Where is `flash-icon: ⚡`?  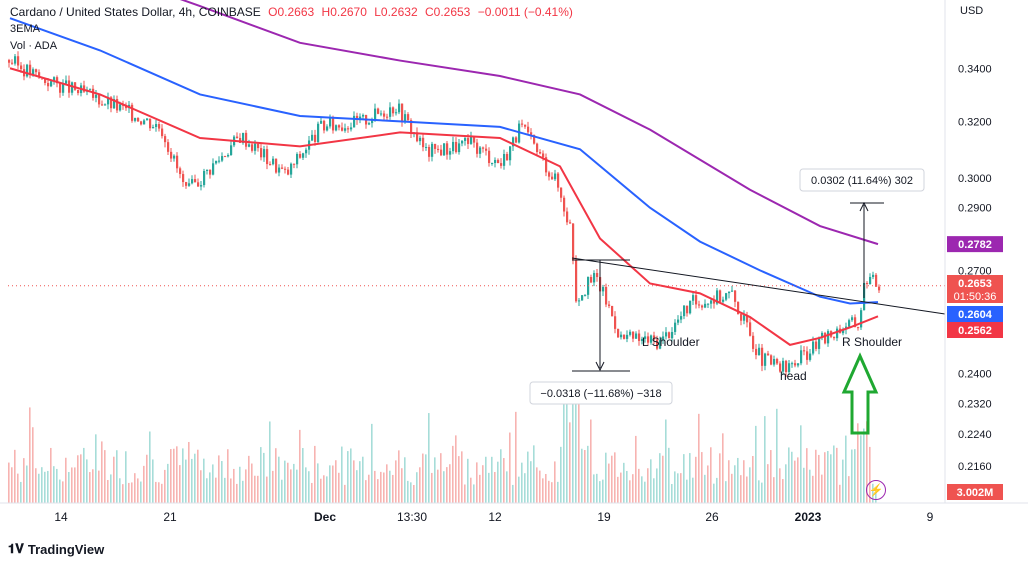
flash-icon: ⚡ is located at coordinates (876, 490).